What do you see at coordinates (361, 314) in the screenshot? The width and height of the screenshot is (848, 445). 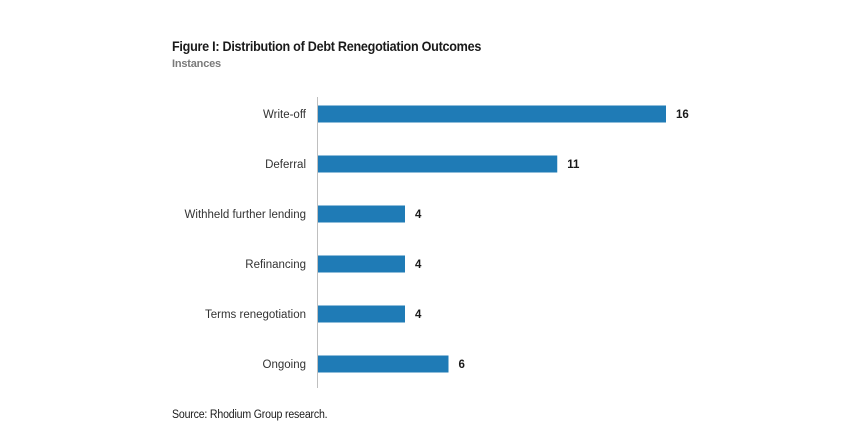 I see `bar-terms-renegotiation` at bounding box center [361, 314].